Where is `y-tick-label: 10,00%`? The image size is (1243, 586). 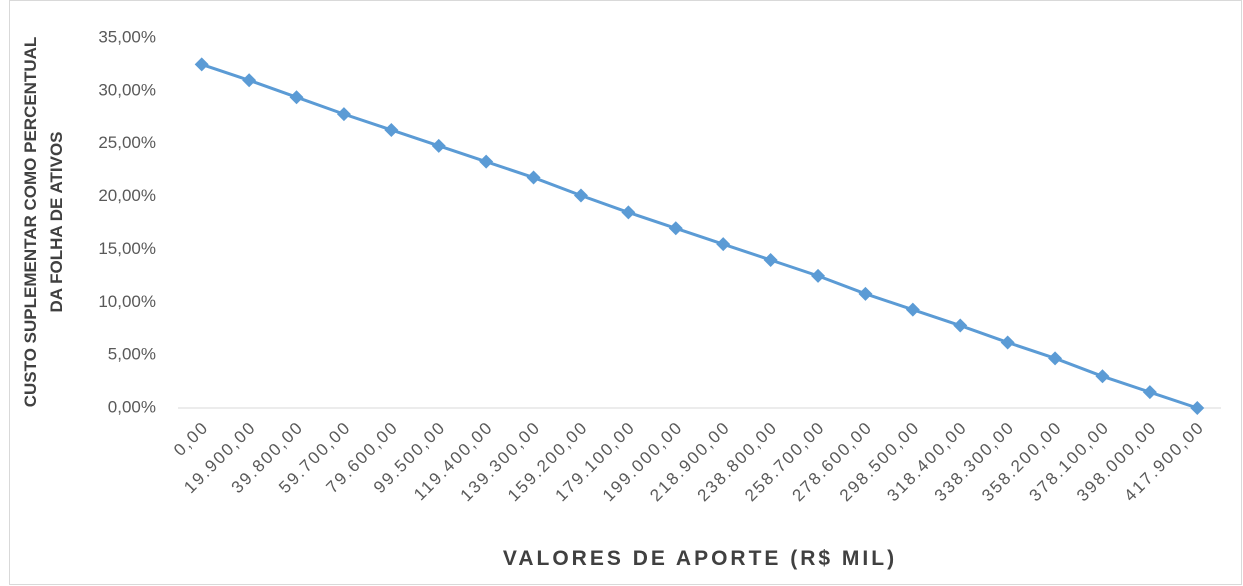 y-tick-label: 10,00% is located at coordinates (127, 301).